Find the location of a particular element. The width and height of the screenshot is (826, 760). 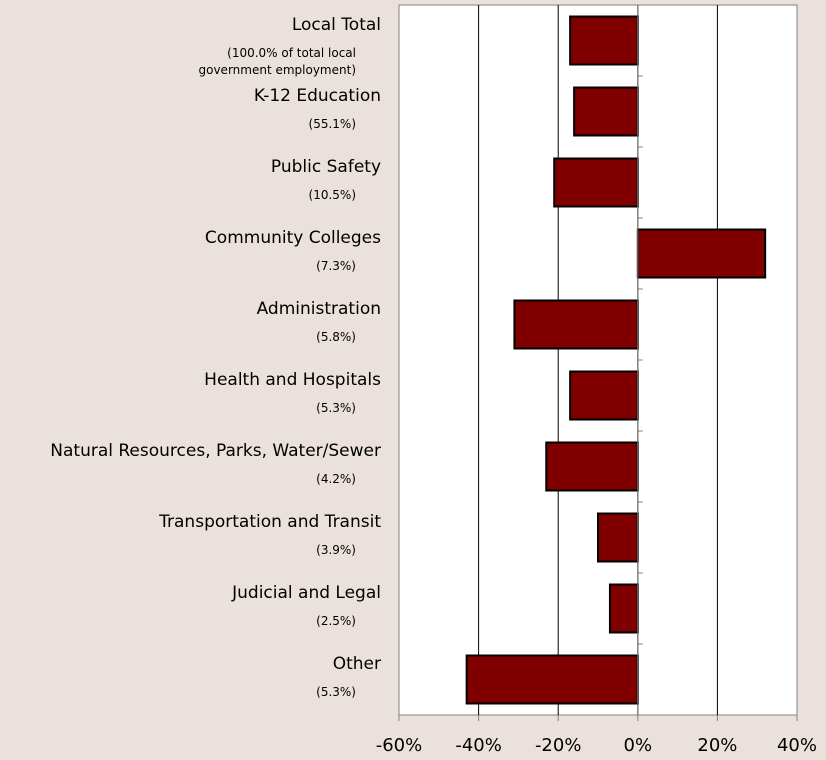

category-note: (10.5%) is located at coordinates (332, 194).